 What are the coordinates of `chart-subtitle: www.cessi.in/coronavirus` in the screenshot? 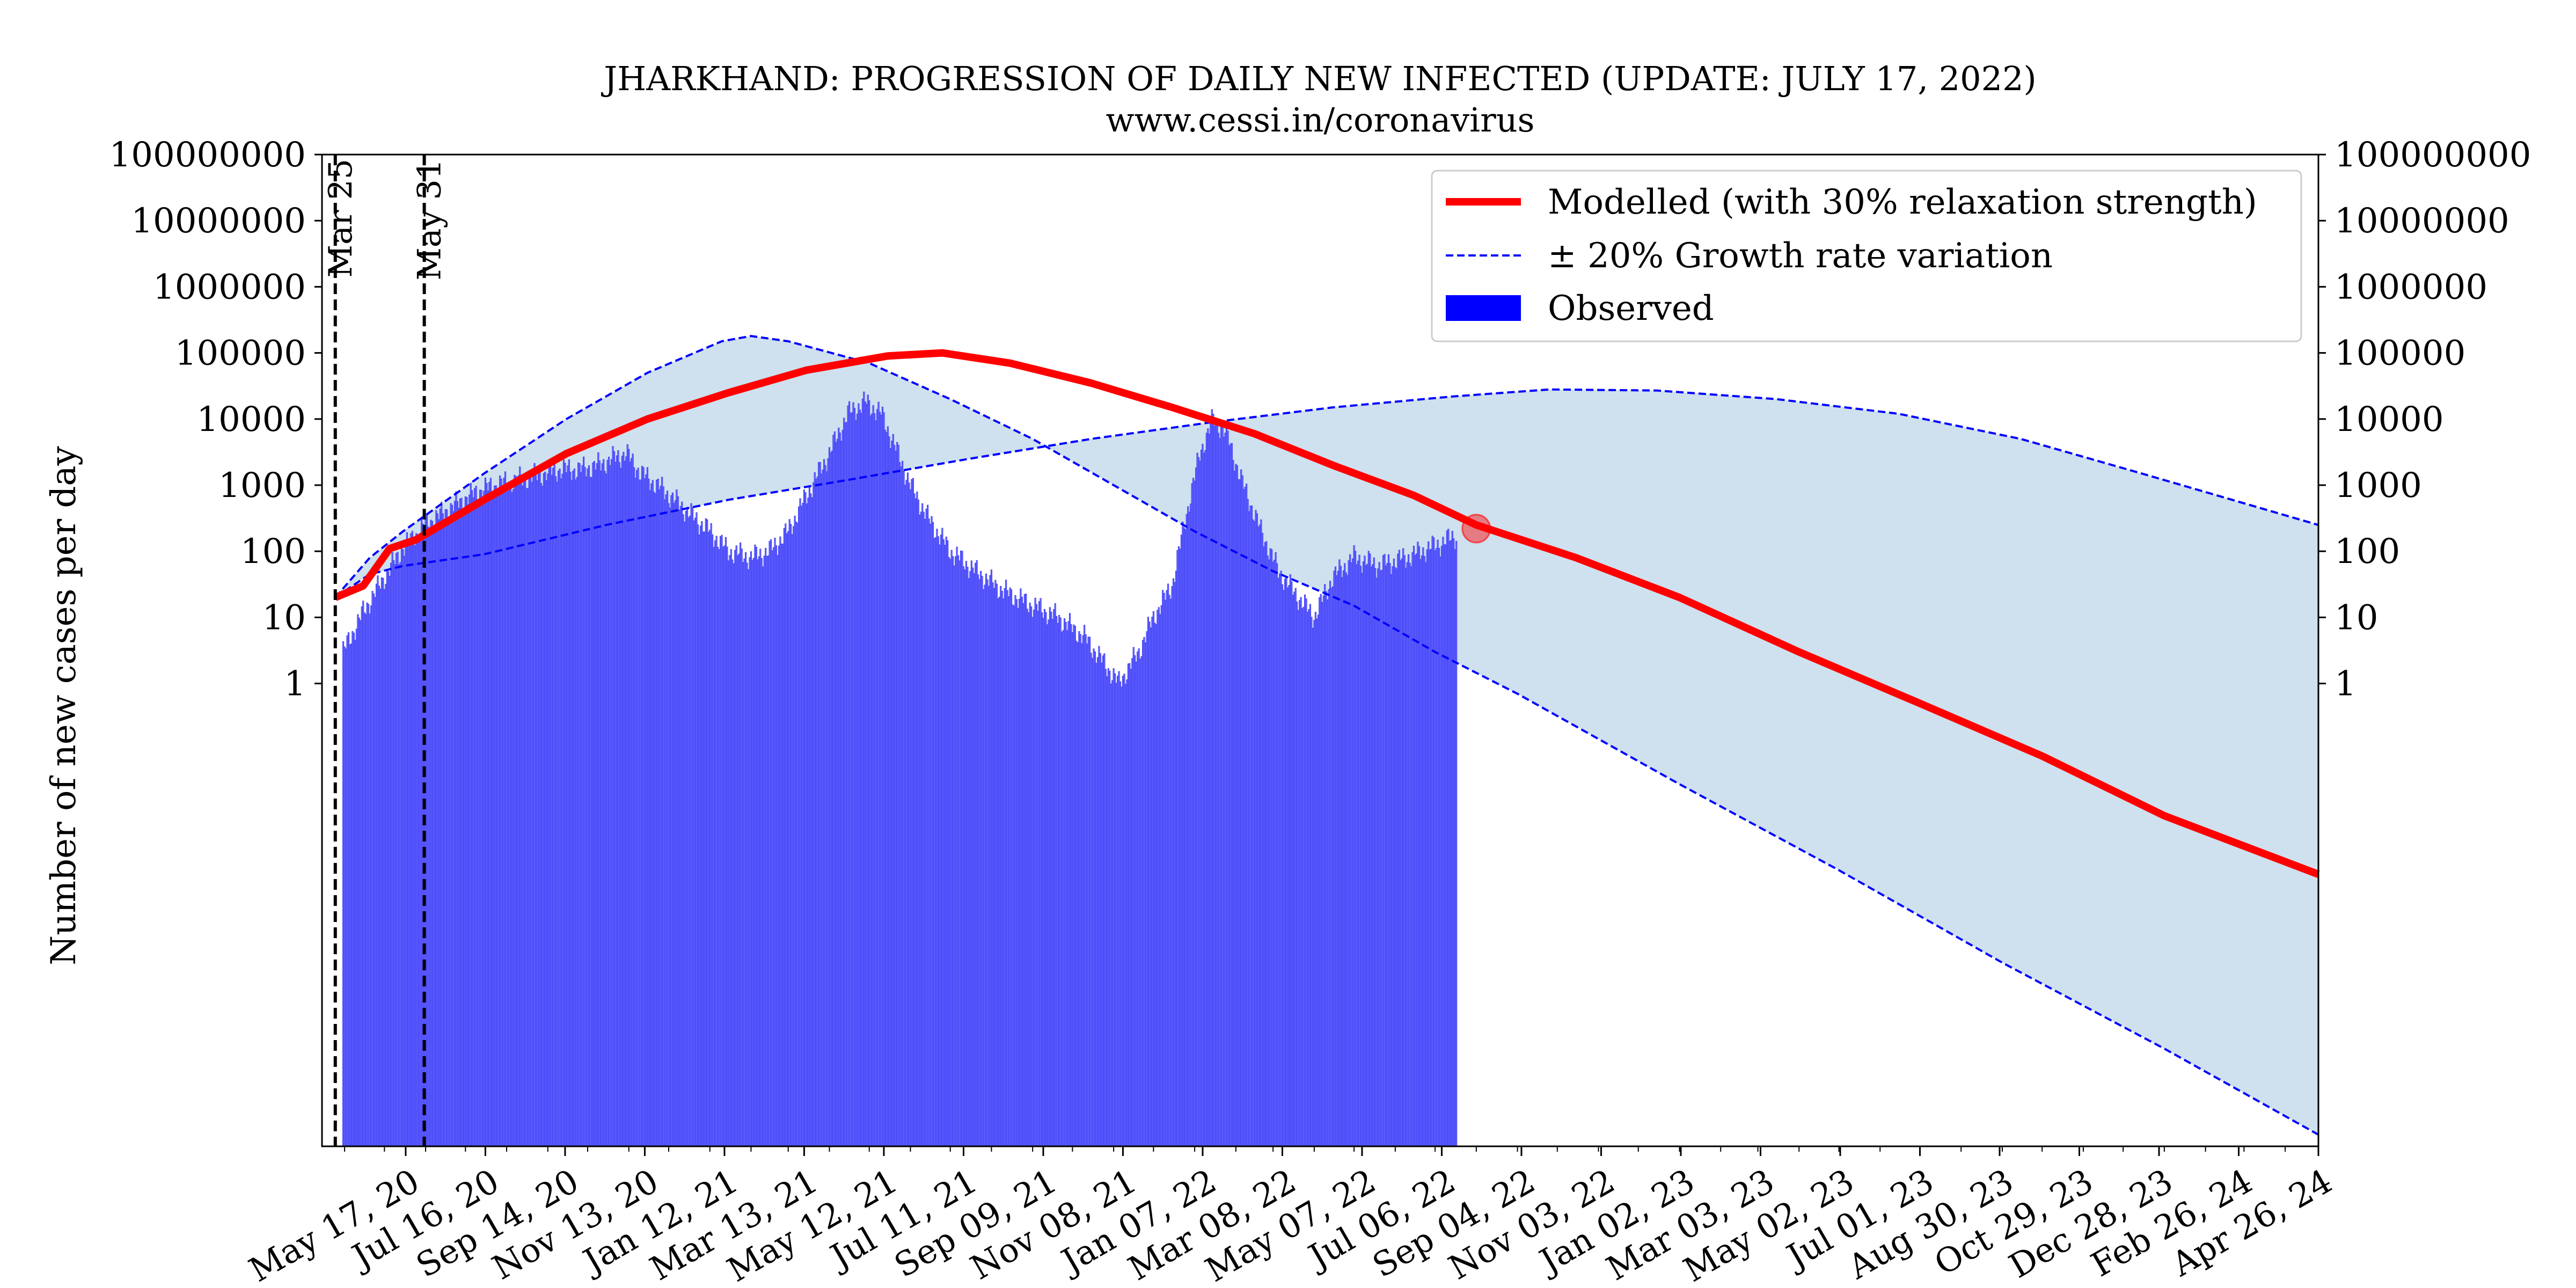 It's located at (1320, 120).